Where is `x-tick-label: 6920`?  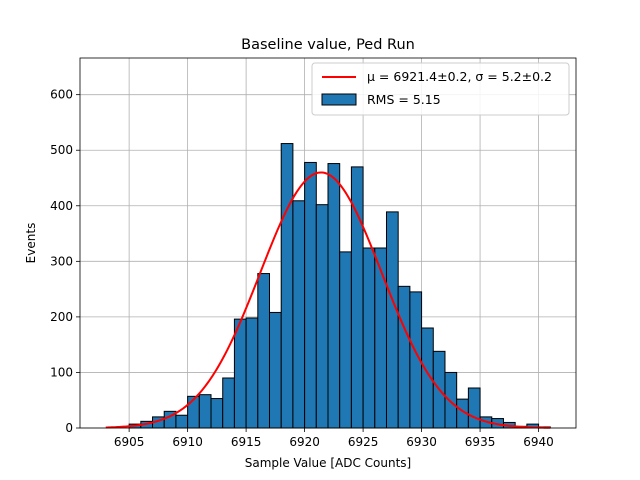
x-tick-label: 6920 is located at coordinates (304, 442).